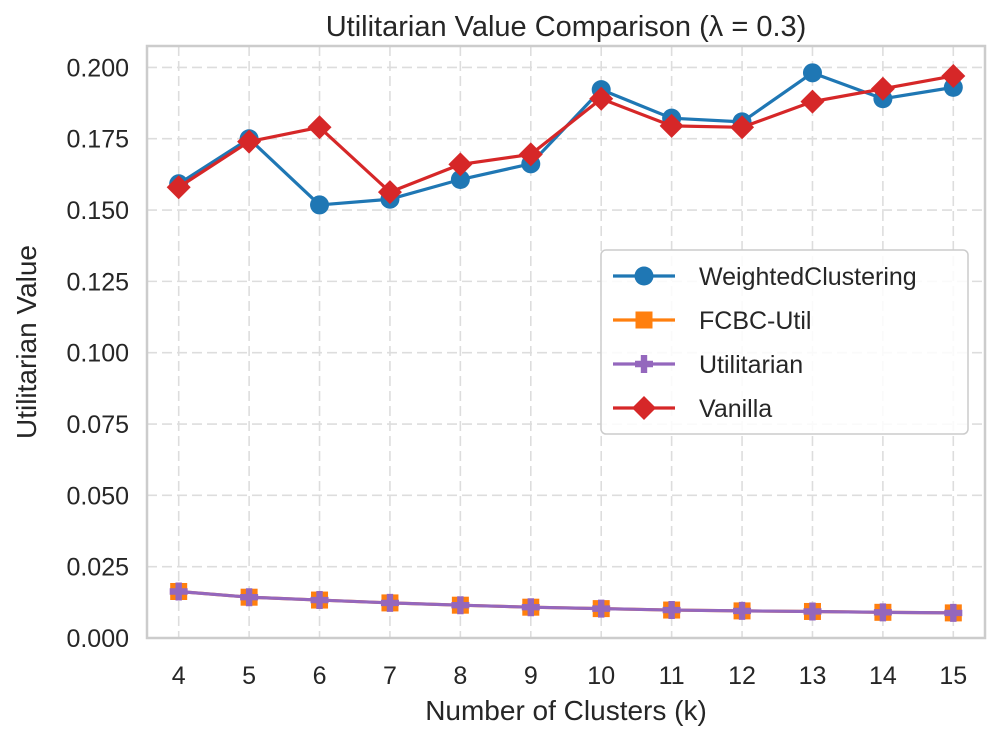 The image size is (997, 740). Describe the element at coordinates (97, 354) in the screenshot. I see `y-tick-label: 0.100` at that location.